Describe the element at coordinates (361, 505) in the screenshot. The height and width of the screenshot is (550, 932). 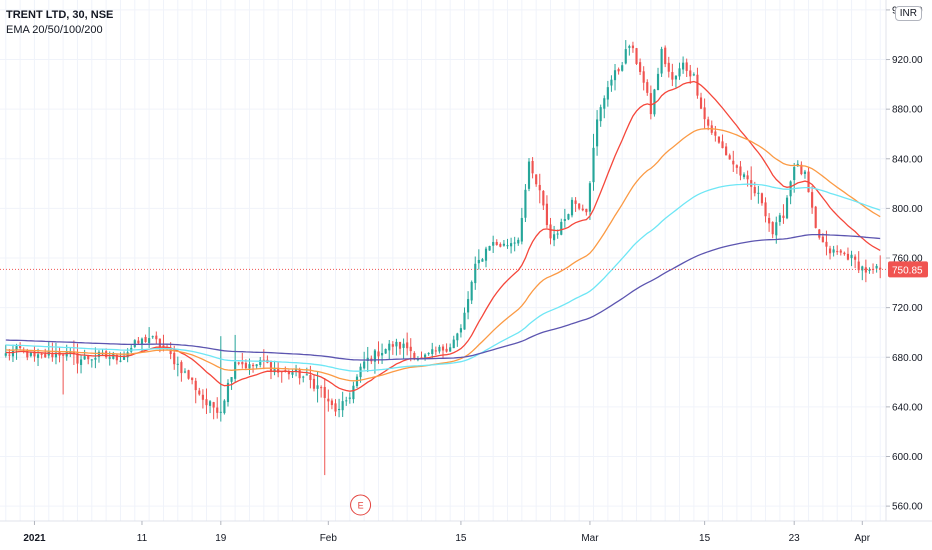
I see `earnings-event-marker: E` at that location.